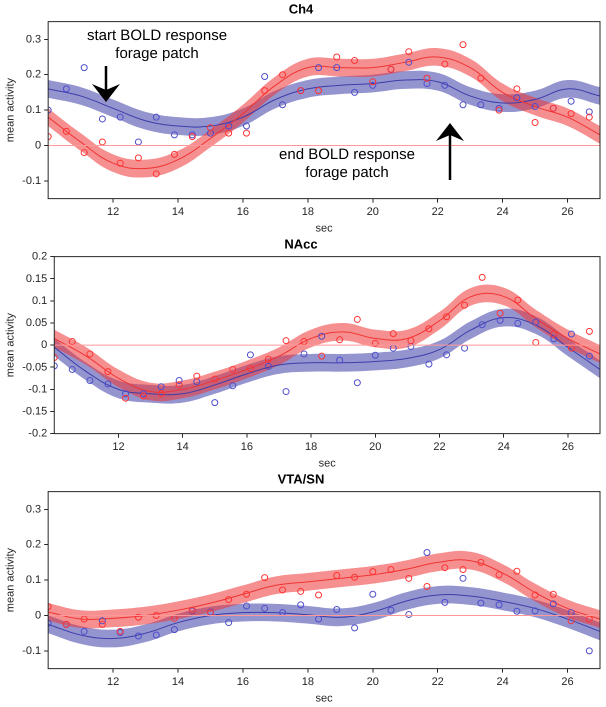 The width and height of the screenshot is (606, 707). Describe the element at coordinates (347, 164) in the screenshot. I see `annotation: end BOLD response forage patch` at that location.